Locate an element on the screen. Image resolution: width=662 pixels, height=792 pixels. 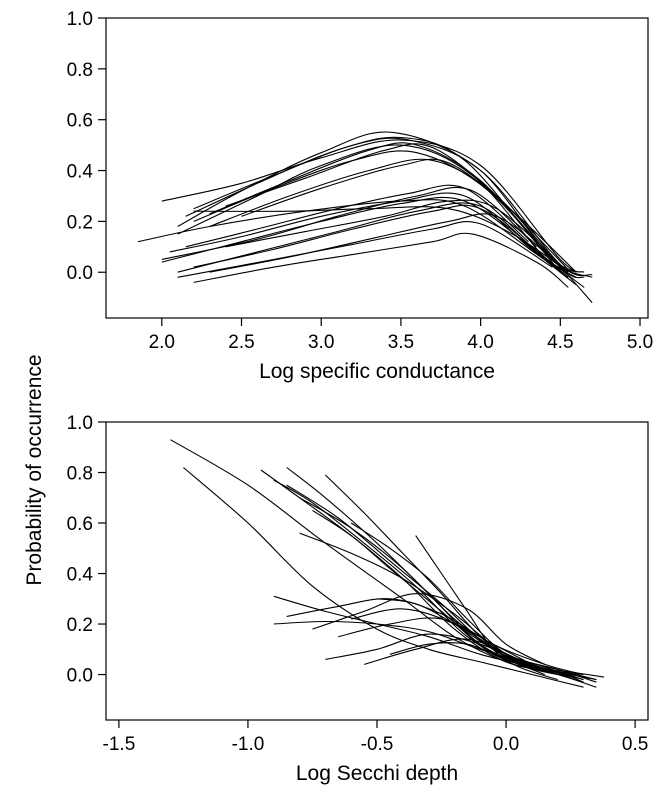
x-tick-label: -1.5 is located at coordinates (119, 744).